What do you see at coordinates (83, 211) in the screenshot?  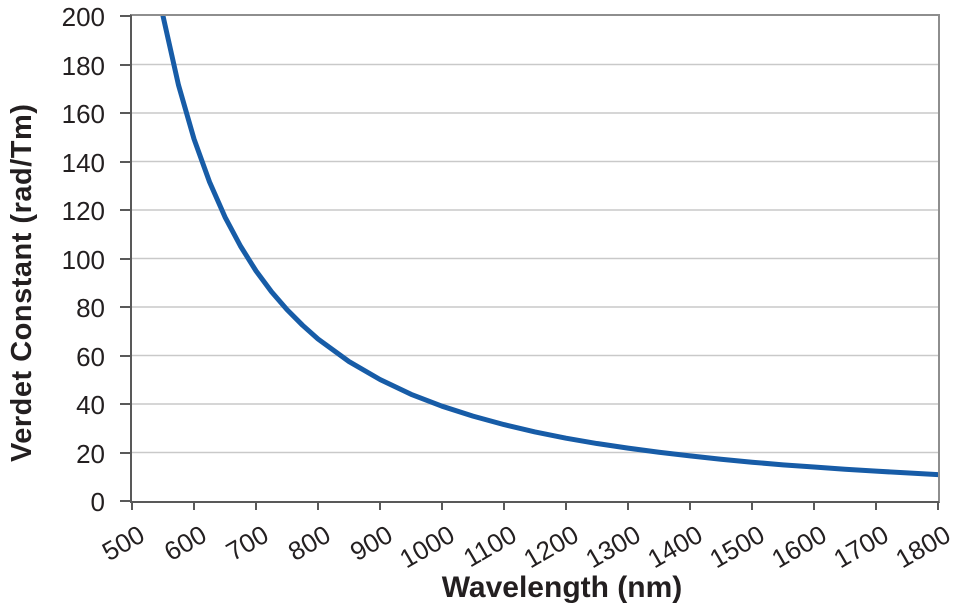 I see `y-tick-label: 120` at bounding box center [83, 211].